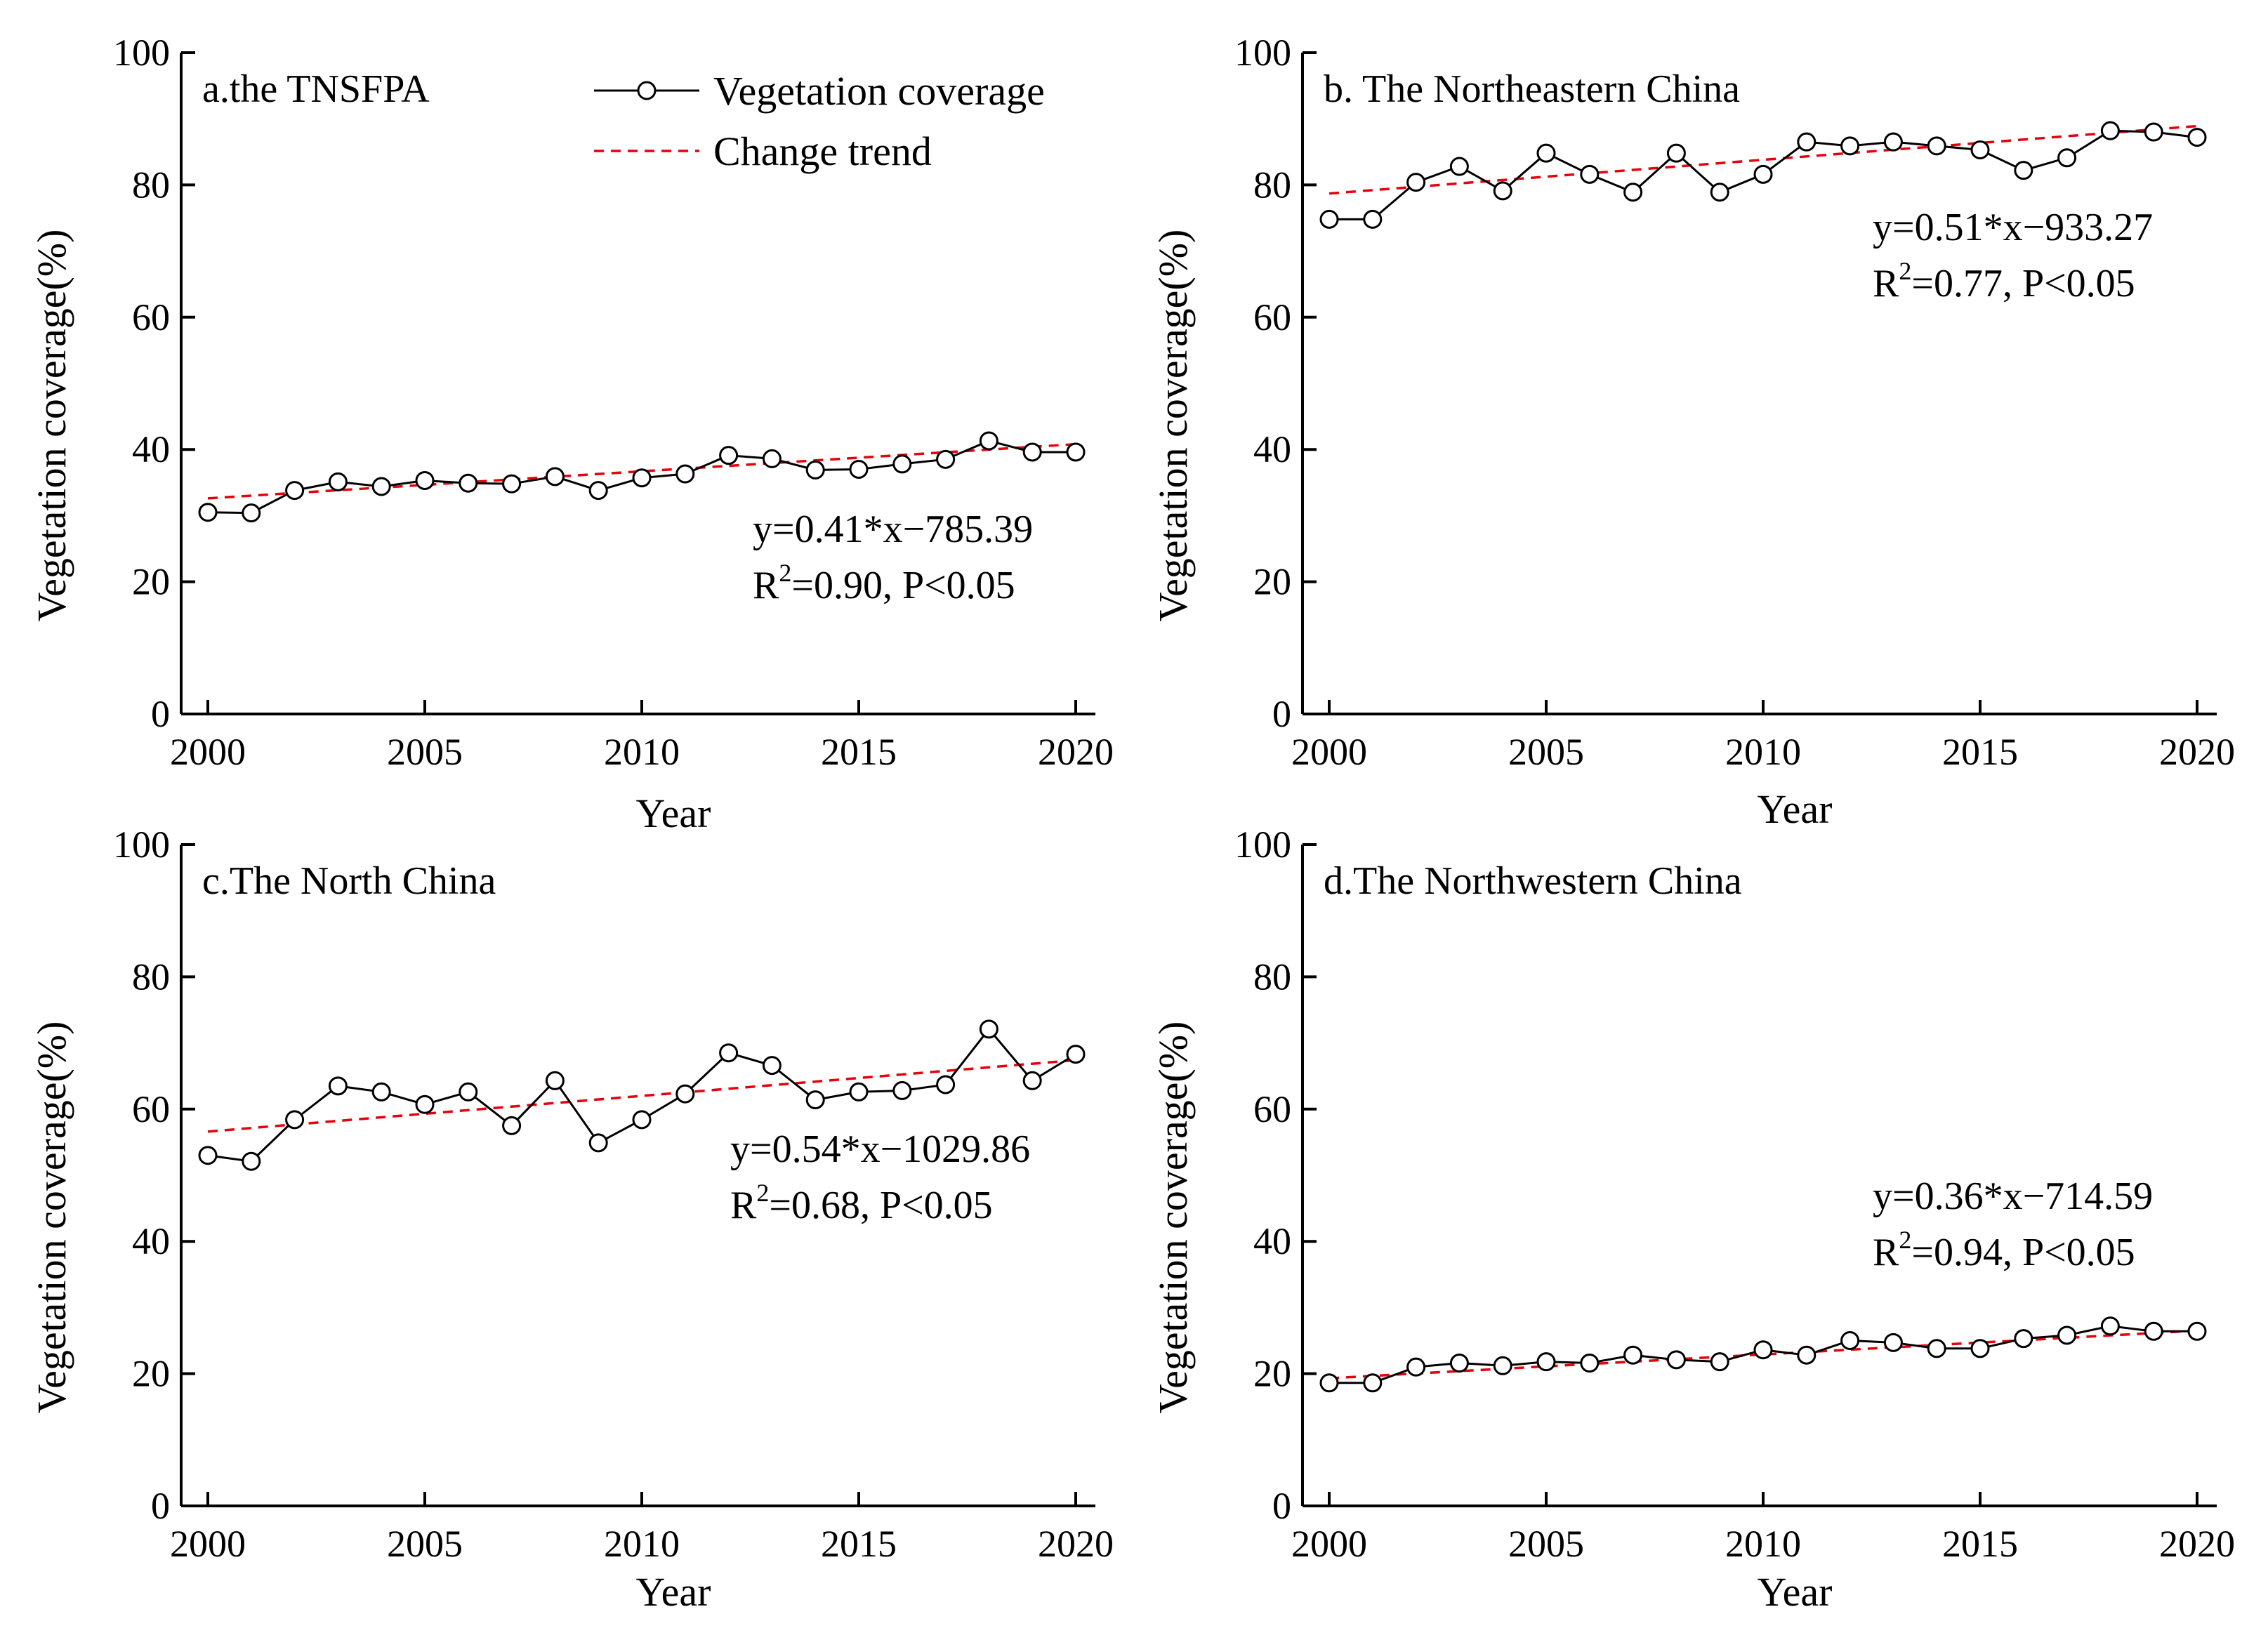 This screenshot has width=2268, height=1640. I want to click on legend-trend-label: Change trend, so click(822, 151).